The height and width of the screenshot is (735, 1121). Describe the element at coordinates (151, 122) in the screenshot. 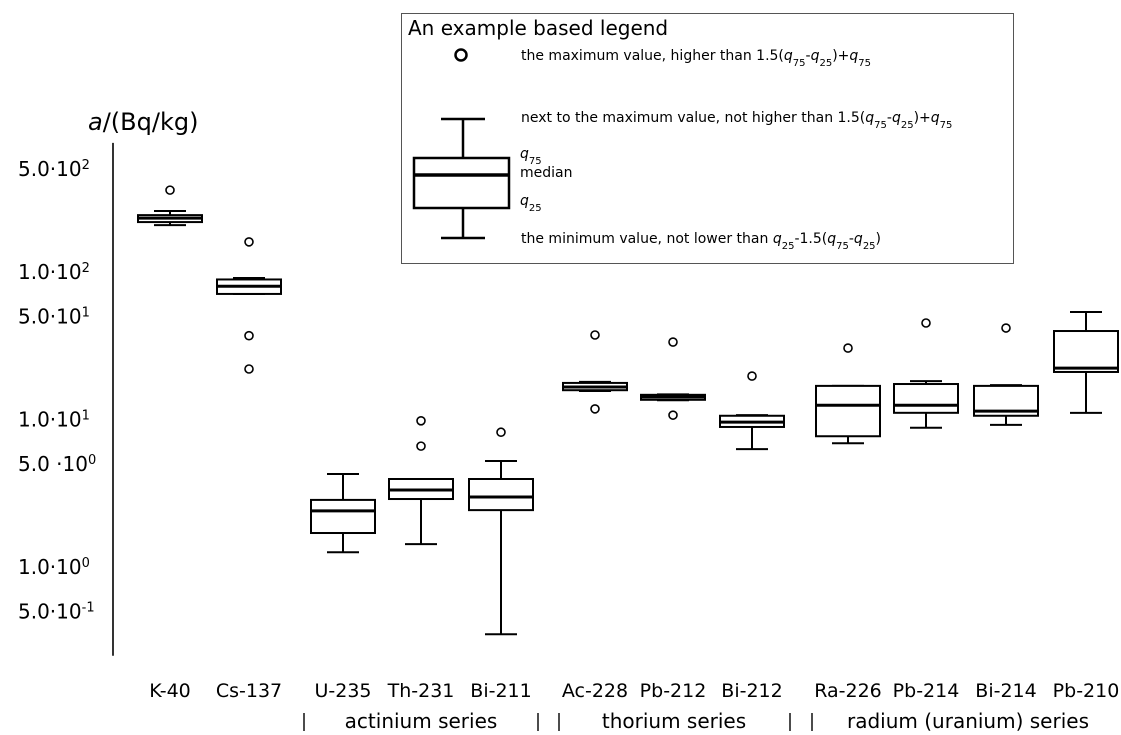

I see `y-axis-label-unit: /(Bq/kg)` at that location.